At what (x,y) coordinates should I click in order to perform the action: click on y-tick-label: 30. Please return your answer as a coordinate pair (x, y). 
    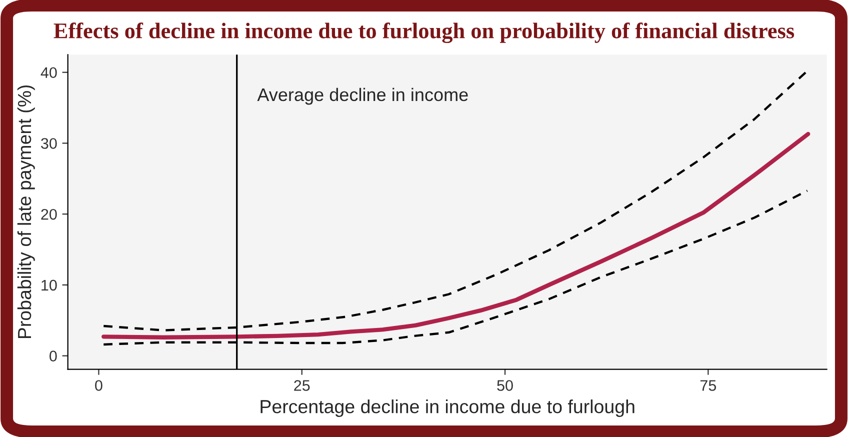
    Looking at the image, I should click on (49, 143).